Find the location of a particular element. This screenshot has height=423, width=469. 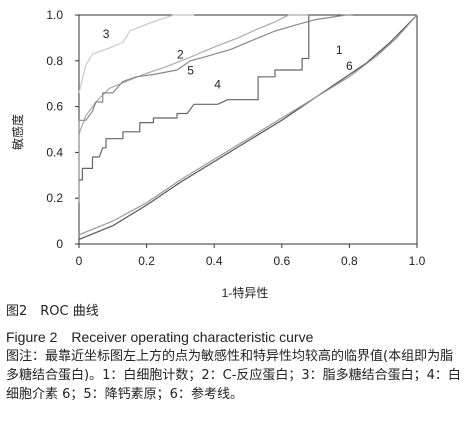

x-tick-label: 0.8 is located at coordinates (349, 261).